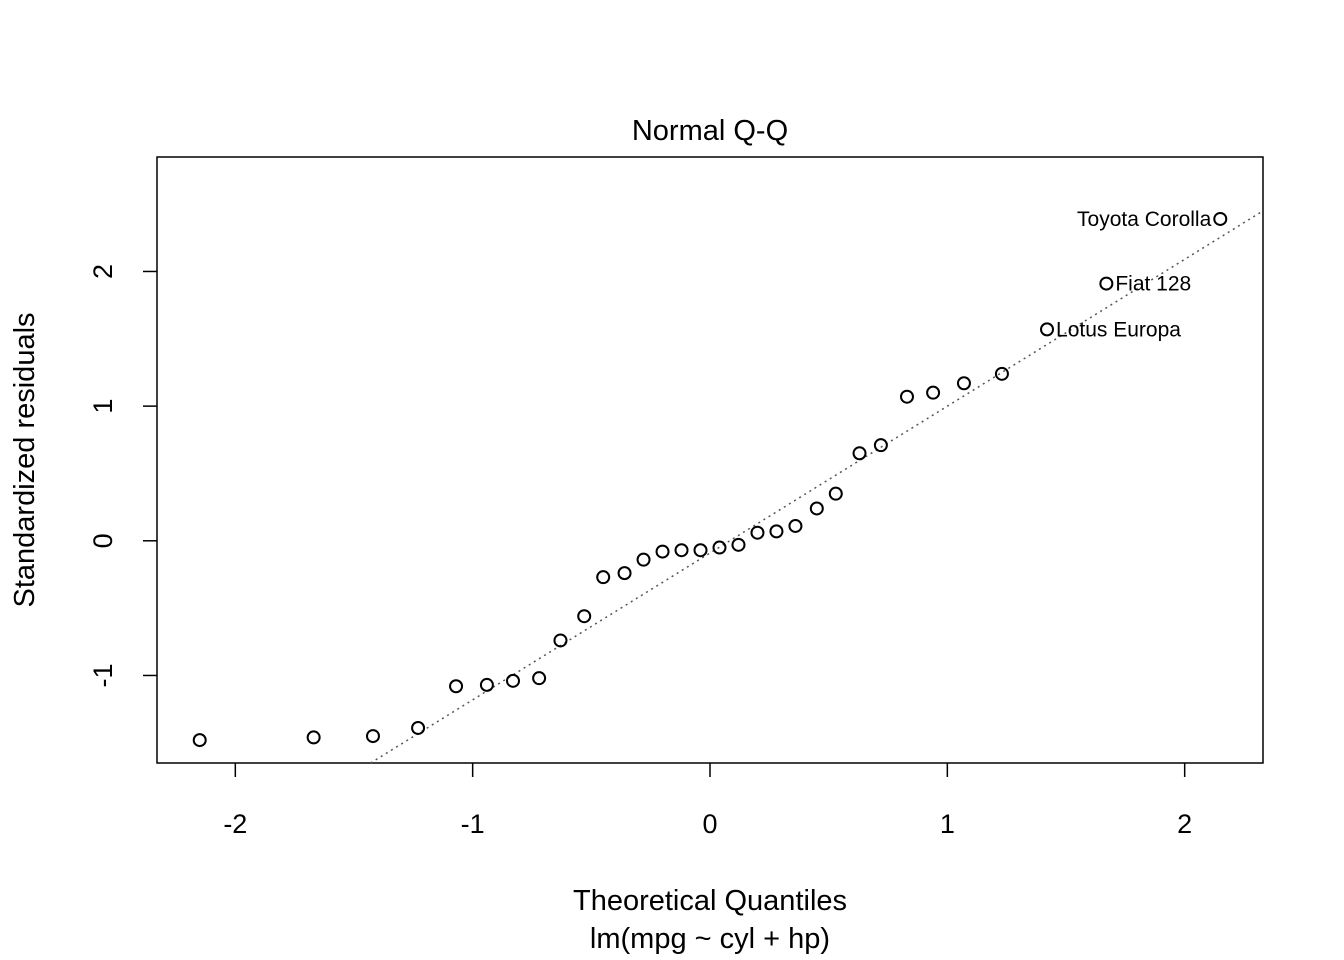  Describe the element at coordinates (122, 475) in the screenshot. I see `y-axis: -1 0 1 2` at that location.